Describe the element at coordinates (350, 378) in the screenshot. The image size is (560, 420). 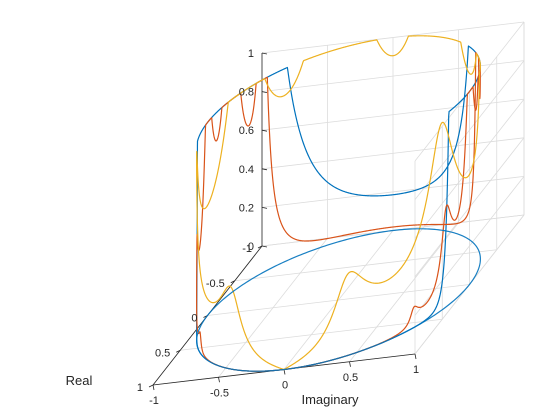
I see `y-tick-label: 0.5` at that location.